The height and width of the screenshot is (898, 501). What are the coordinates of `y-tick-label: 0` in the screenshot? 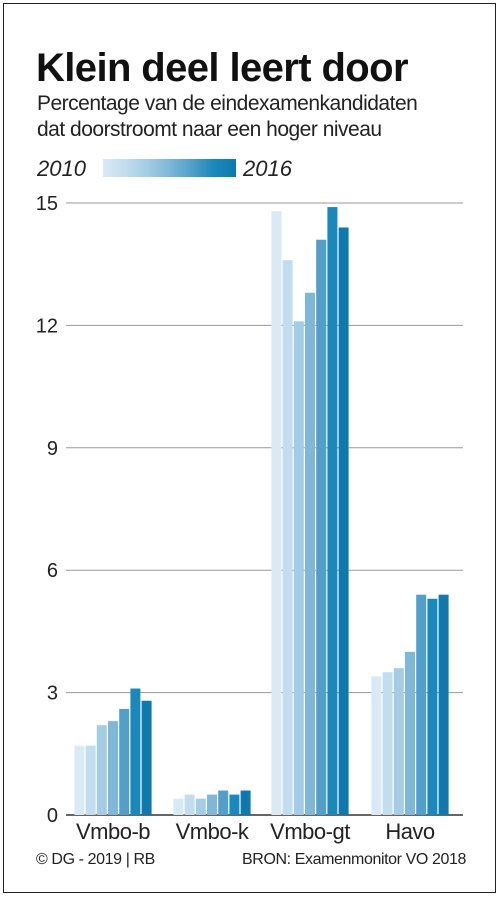 It's located at (52, 816).